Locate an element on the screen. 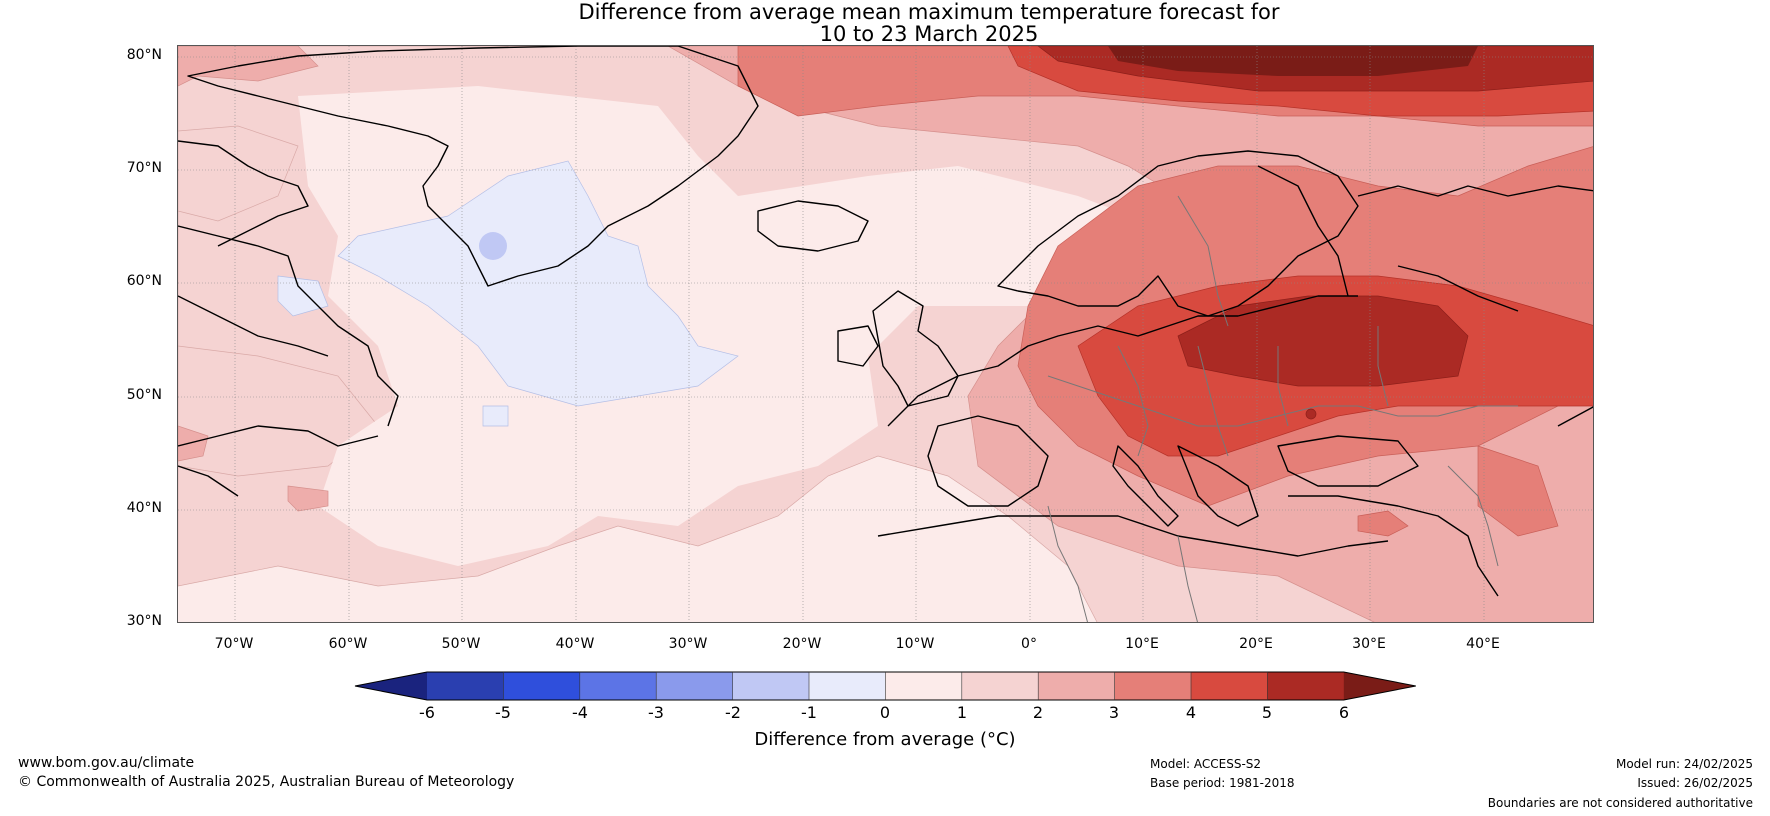 The image size is (1770, 816). lon-label-70w: 70°W is located at coordinates (234, 644).